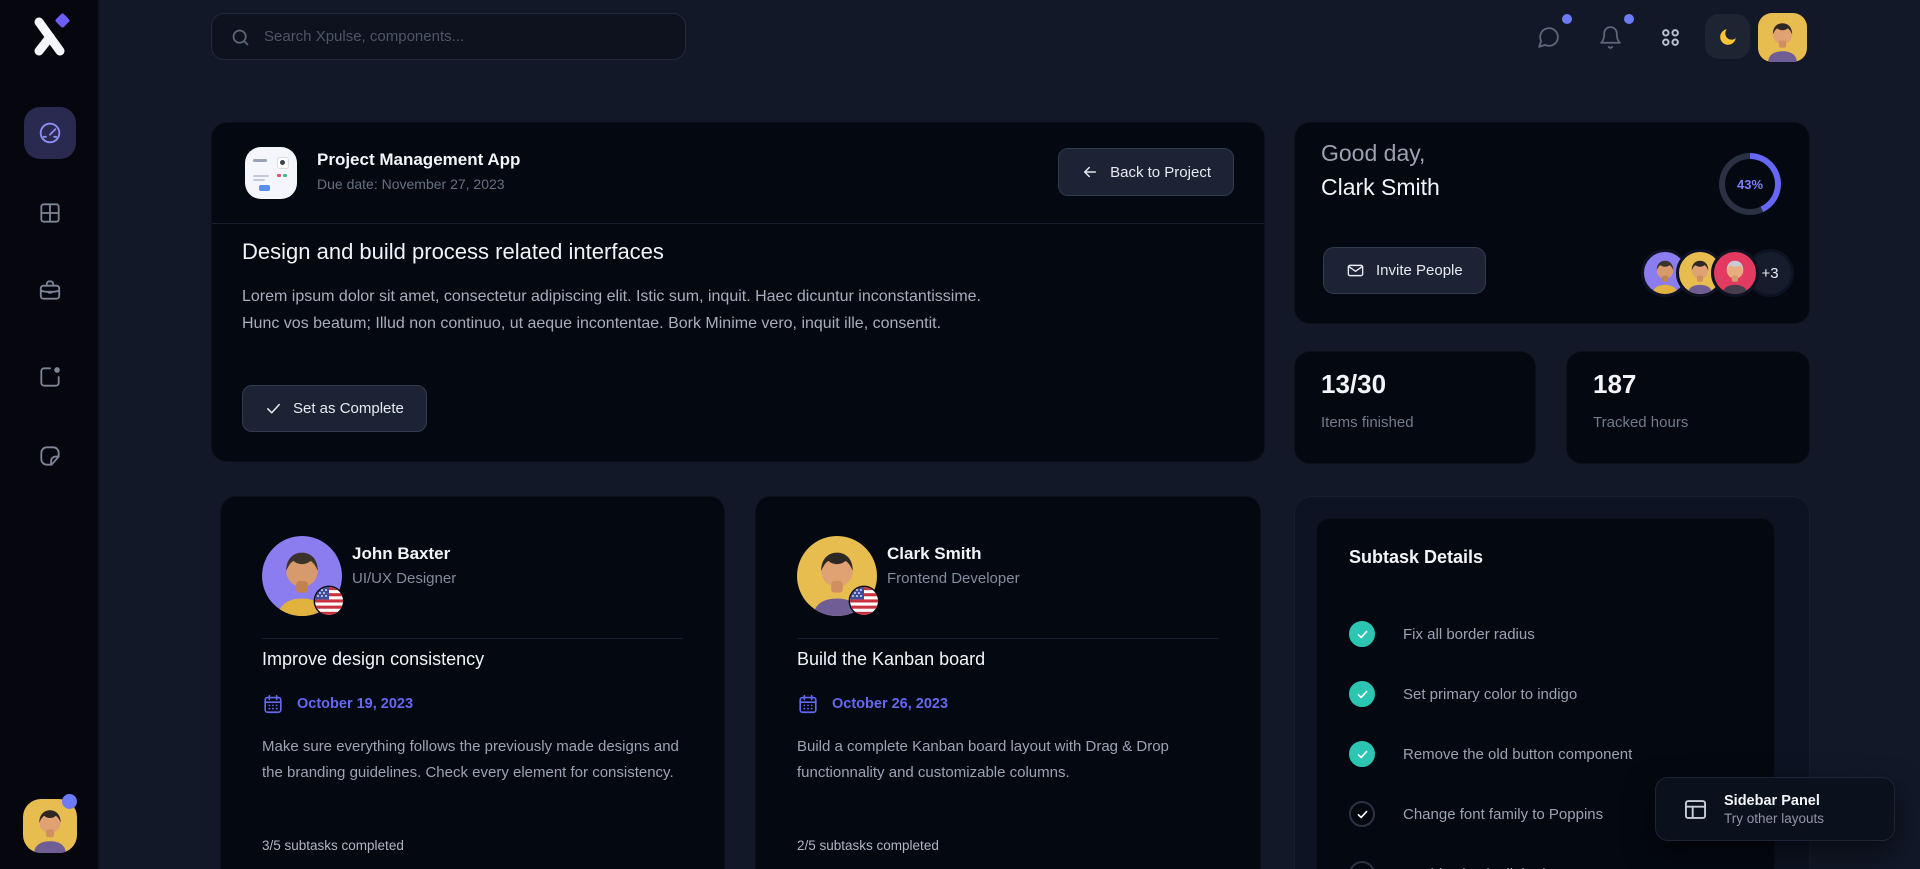 This screenshot has height=869, width=1920. I want to click on subtask-row: Fix all border radius, so click(1490, 634).